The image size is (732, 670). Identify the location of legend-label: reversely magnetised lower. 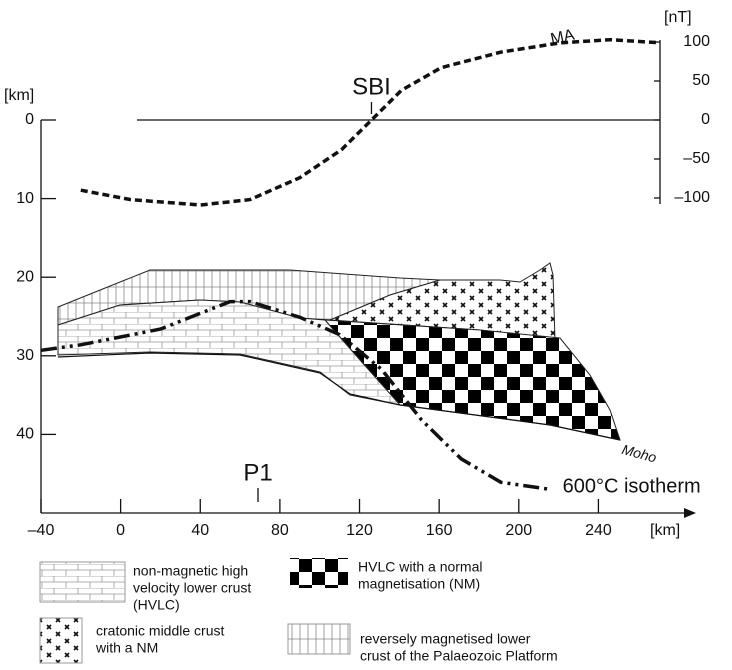
(445, 639).